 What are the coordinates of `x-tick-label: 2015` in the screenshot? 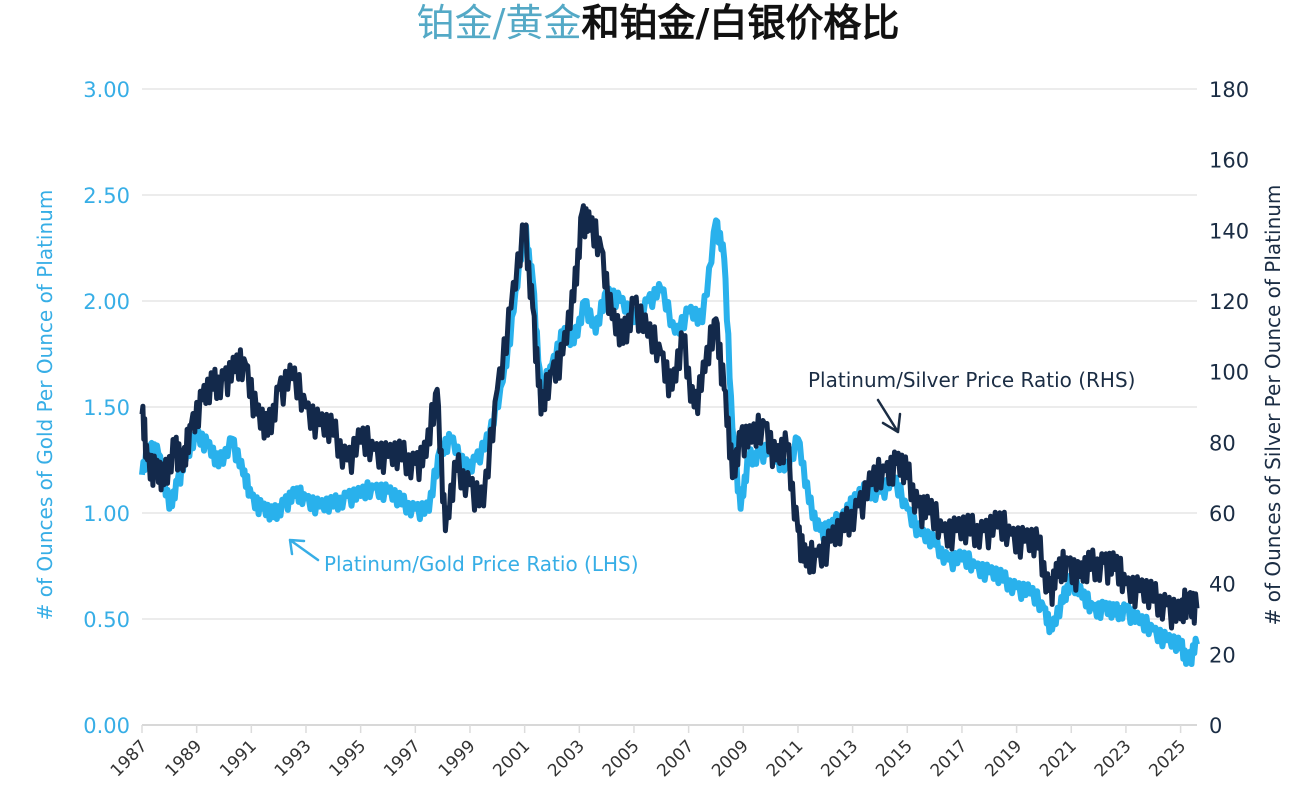 It's located at (894, 758).